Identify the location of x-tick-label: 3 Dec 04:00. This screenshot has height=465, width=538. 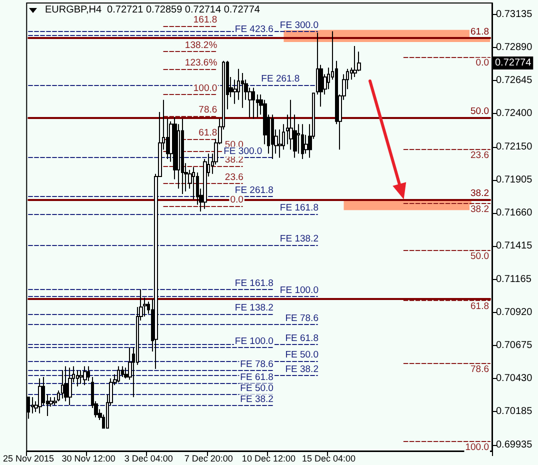
(148, 459).